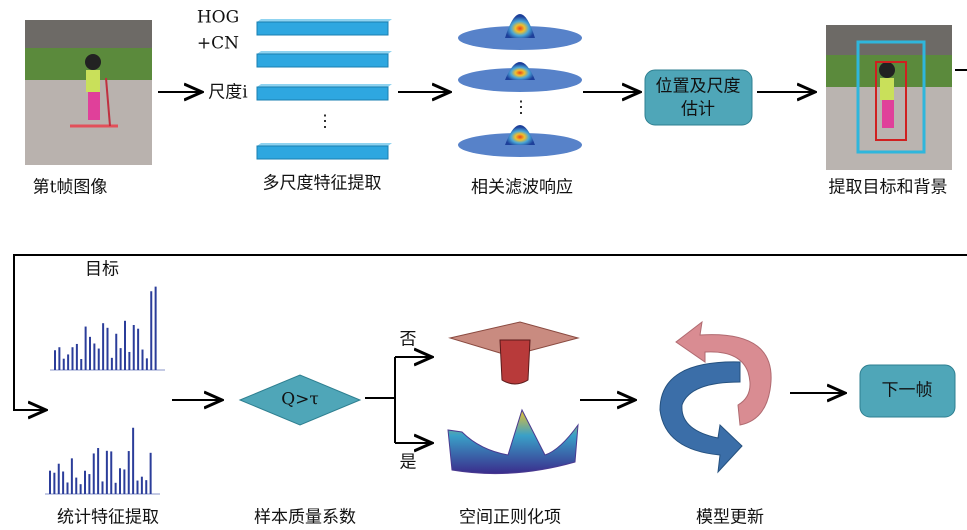 The image size is (967, 530). What do you see at coordinates (513, 441) in the screenshot?
I see `bowl-surface` at bounding box center [513, 441].